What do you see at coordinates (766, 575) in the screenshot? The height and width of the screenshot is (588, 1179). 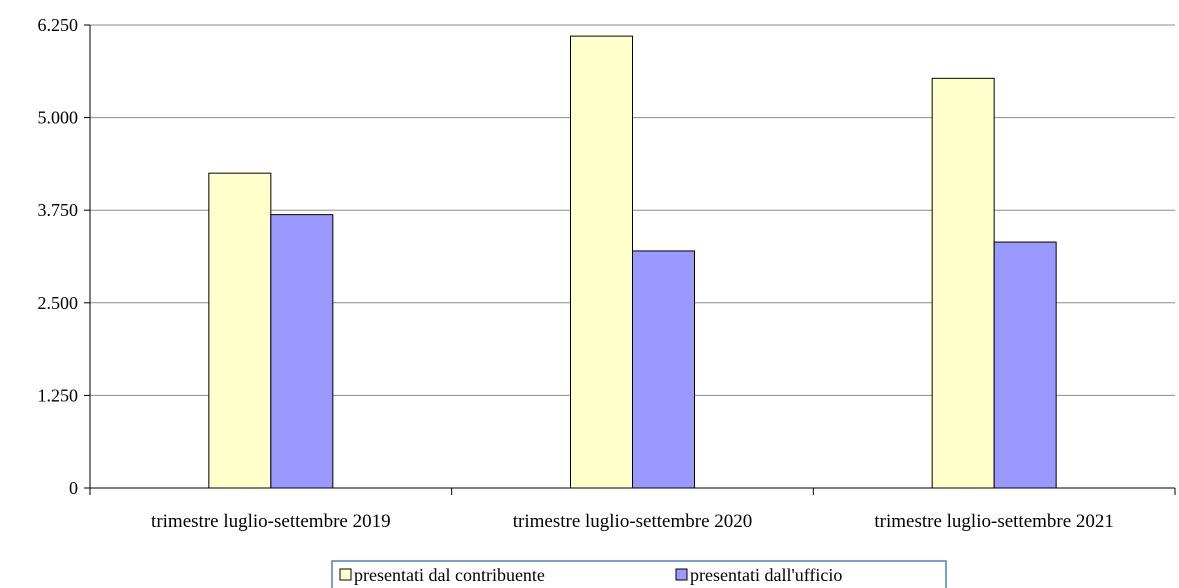 I see `legend-label: presentati dall'ufficio` at bounding box center [766, 575].